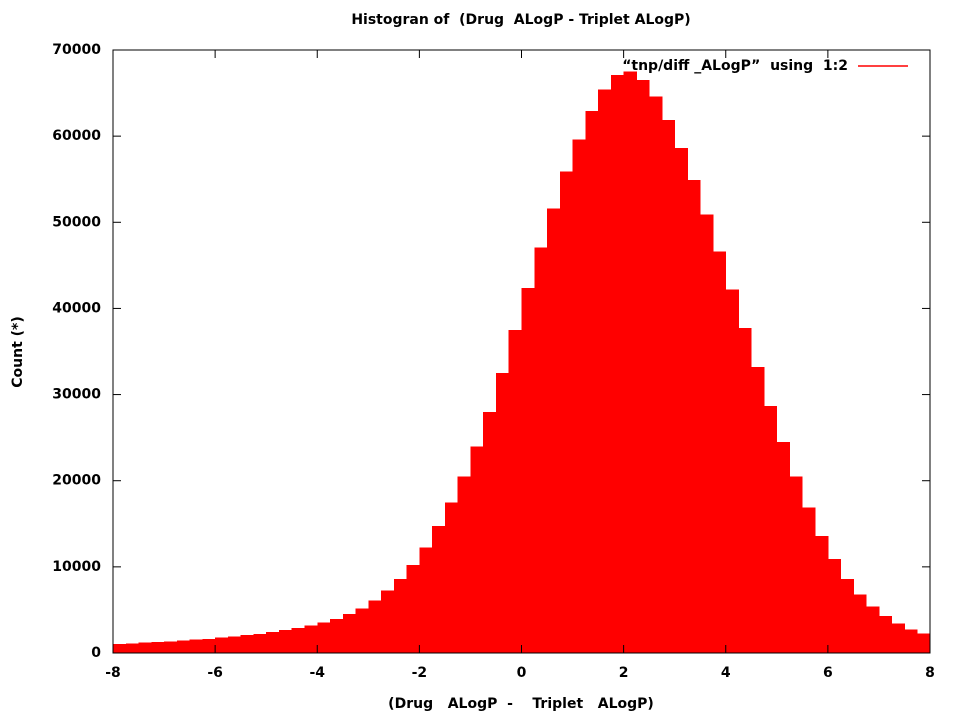 The height and width of the screenshot is (724, 954). Describe the element at coordinates (735, 66) in the screenshot. I see `legend-label: “tnp/diff _ALogP” using 1:2` at that location.